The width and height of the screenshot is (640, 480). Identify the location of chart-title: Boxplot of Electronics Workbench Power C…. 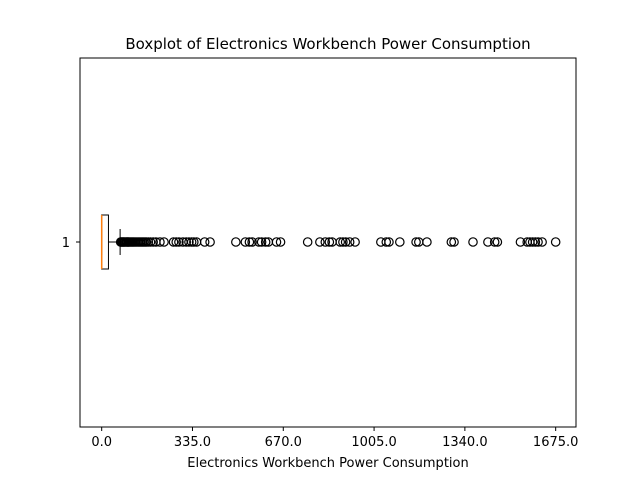
(327, 44).